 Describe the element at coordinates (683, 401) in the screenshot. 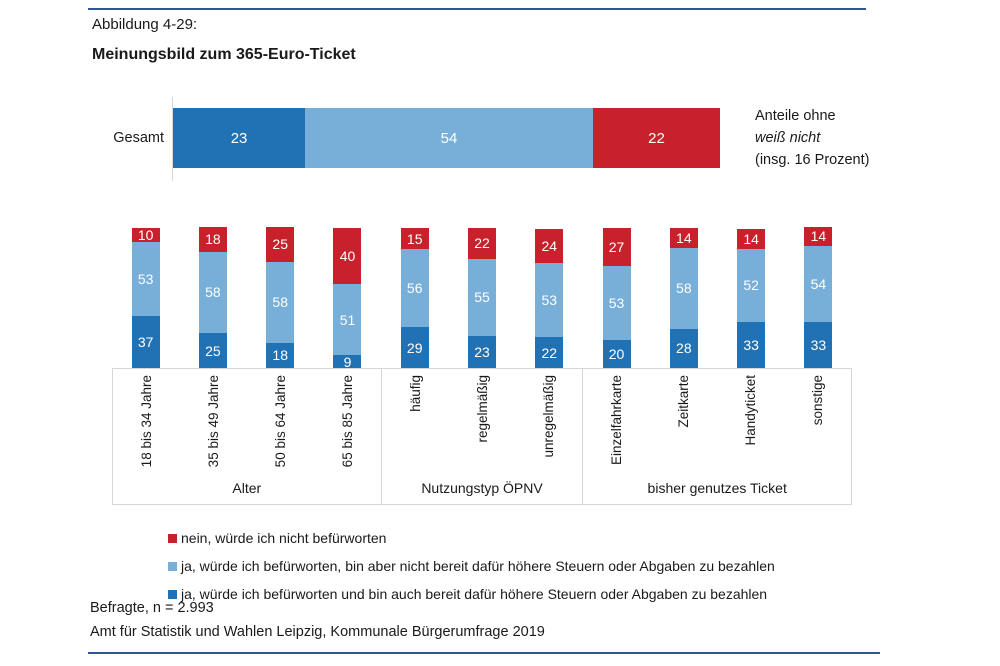

I see `category-label-cell: Zeitkarte` at that location.